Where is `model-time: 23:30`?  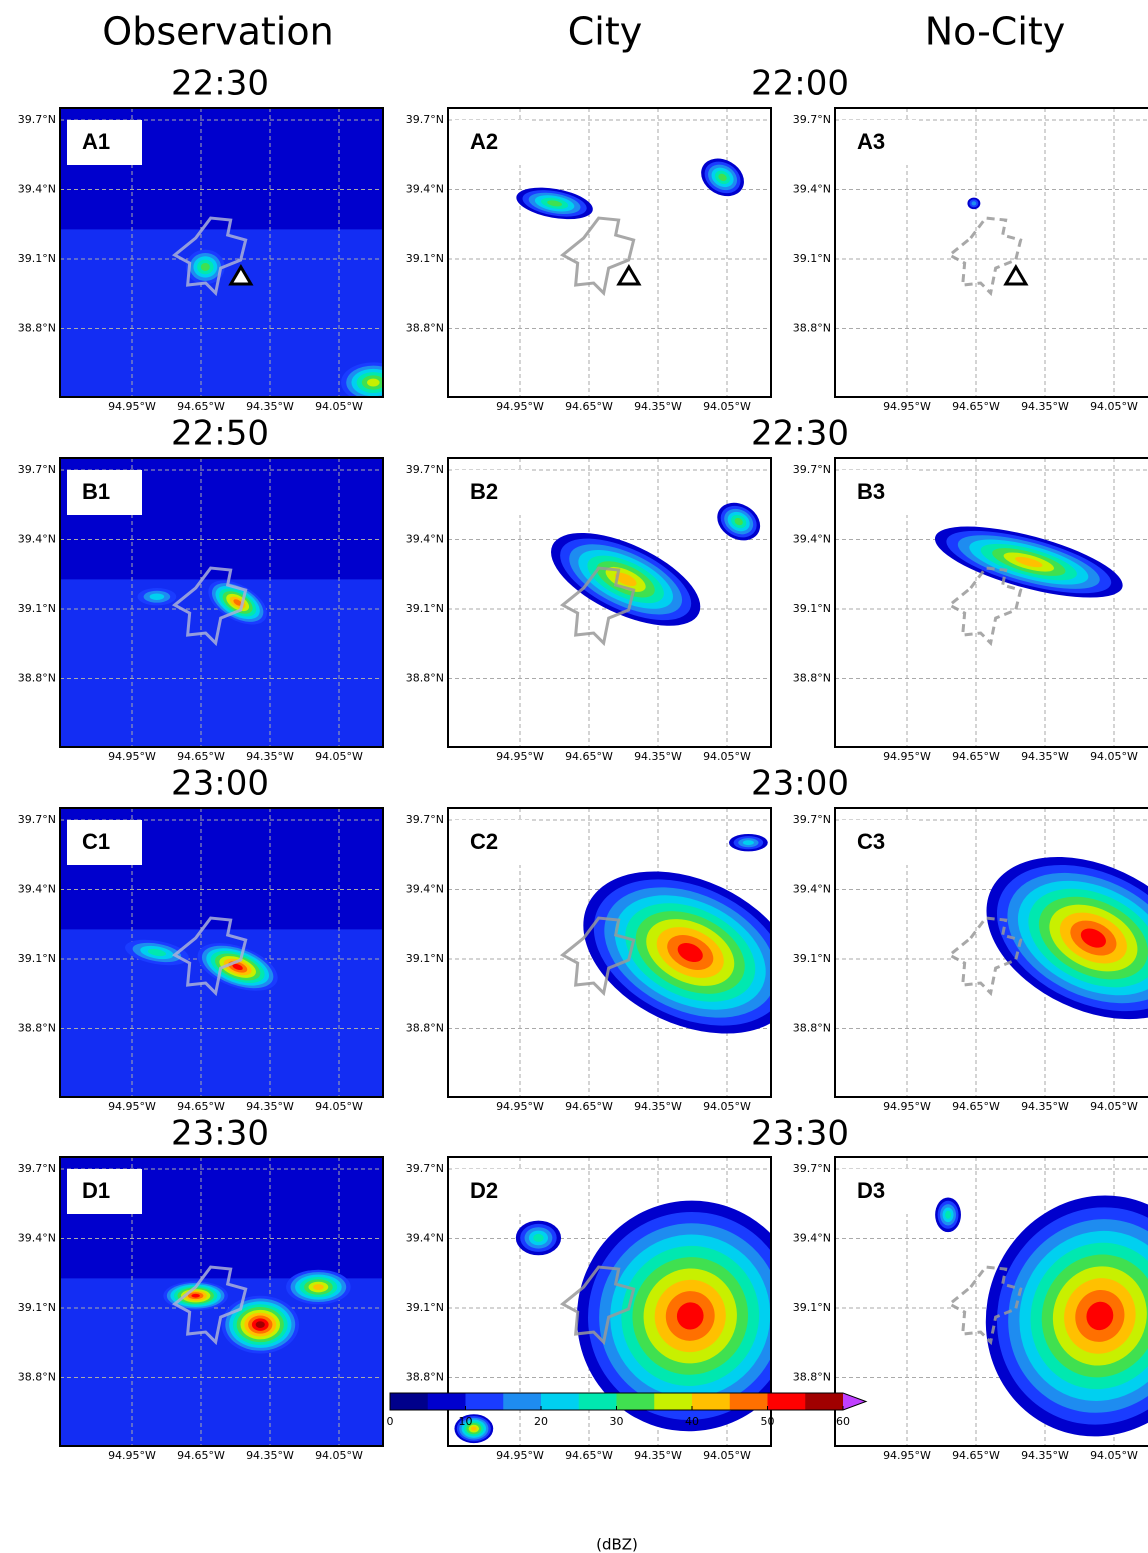 model-time: 23:30 is located at coordinates (800, 1134).